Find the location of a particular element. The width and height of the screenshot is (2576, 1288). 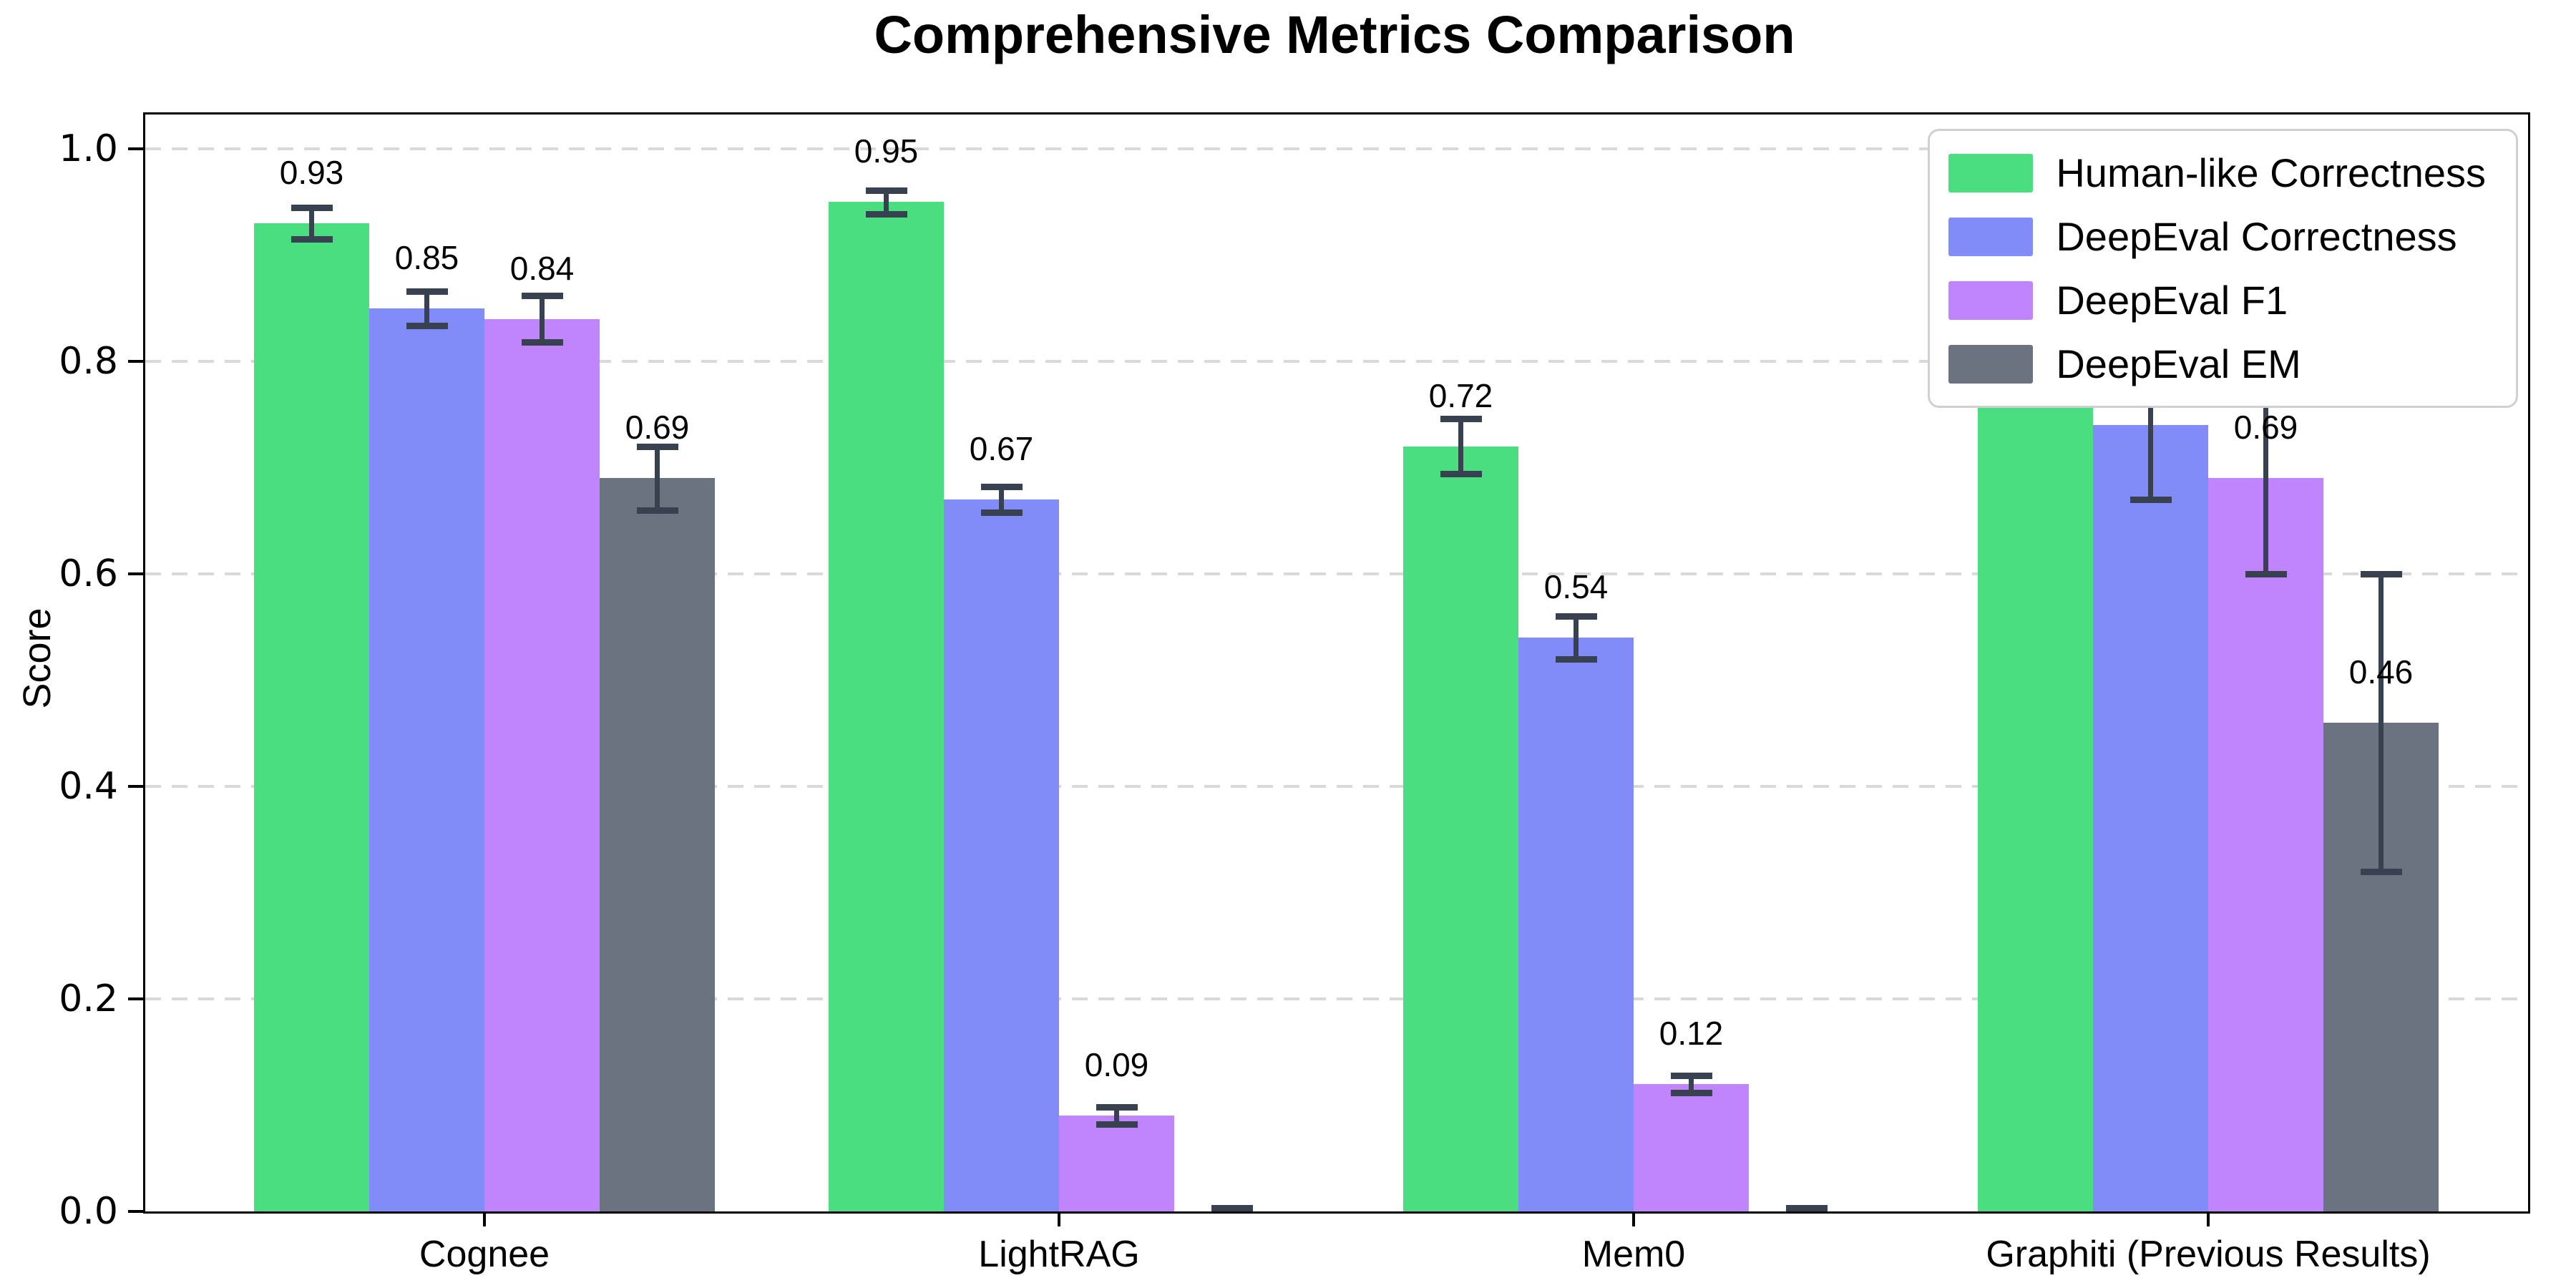

legend-row: DeepEval EM is located at coordinates (2217, 364).